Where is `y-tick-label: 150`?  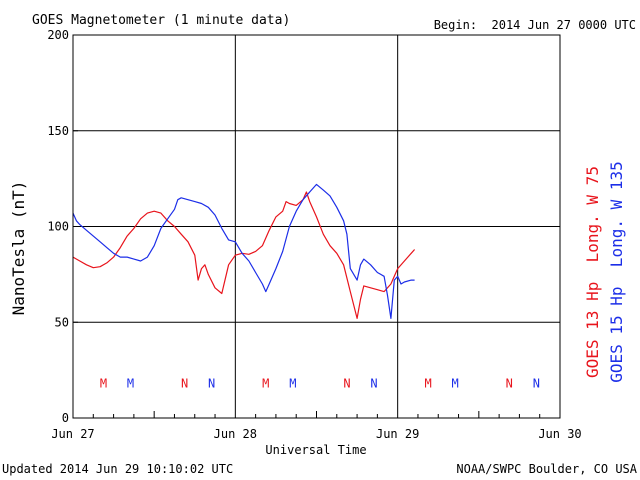
y-tick-label: 150 is located at coordinates (58, 131).